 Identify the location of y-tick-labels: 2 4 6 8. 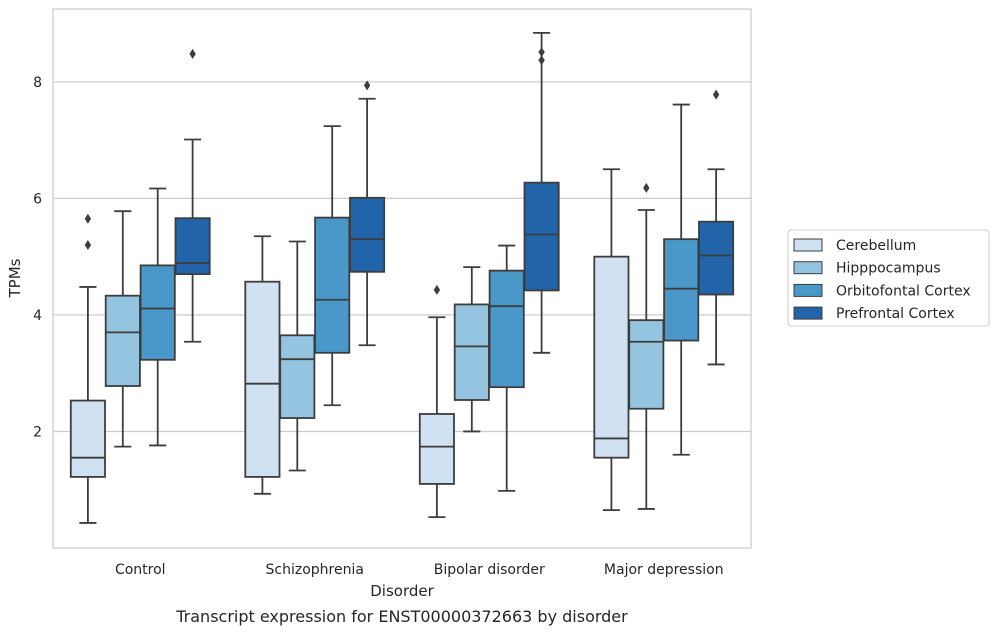
(37, 258).